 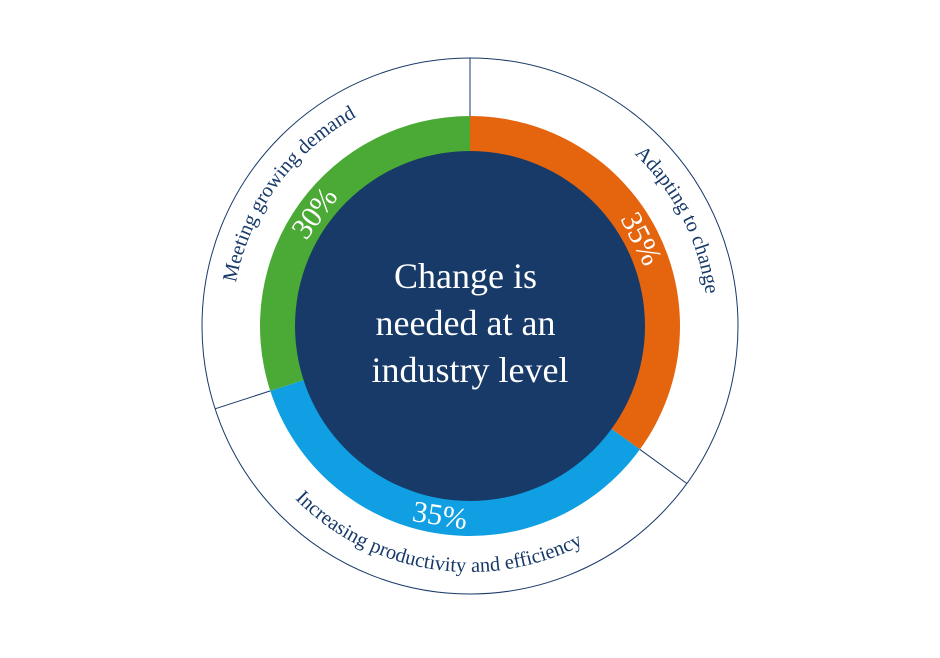 I want to click on center-text-line-3: industry level, so click(x=470, y=370).